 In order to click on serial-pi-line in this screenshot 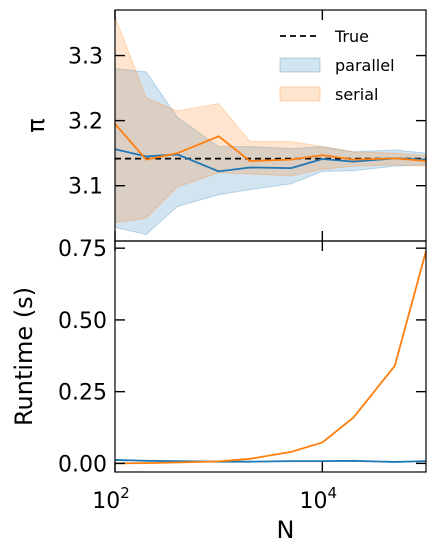, I will do `click(270, 142)`.